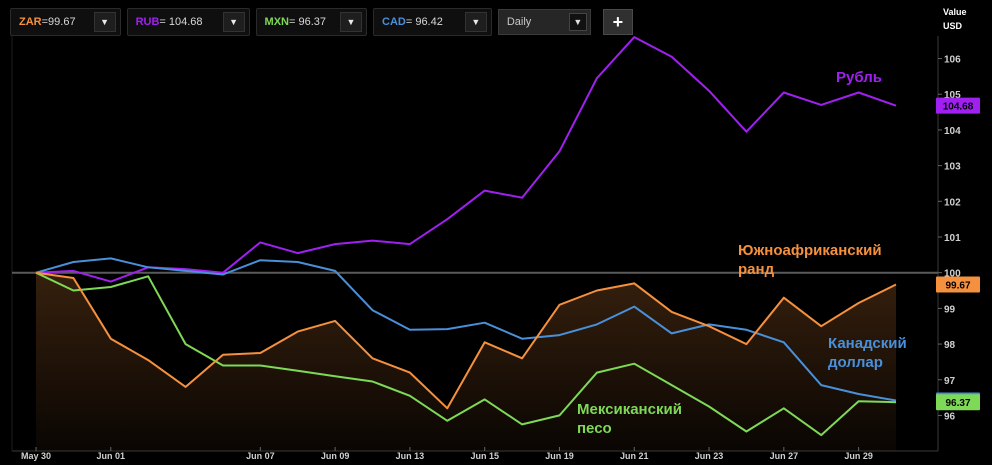 This screenshot has height=465, width=992. What do you see at coordinates (952, 202) in the screenshot?
I see `y-tick-label: 102` at bounding box center [952, 202].